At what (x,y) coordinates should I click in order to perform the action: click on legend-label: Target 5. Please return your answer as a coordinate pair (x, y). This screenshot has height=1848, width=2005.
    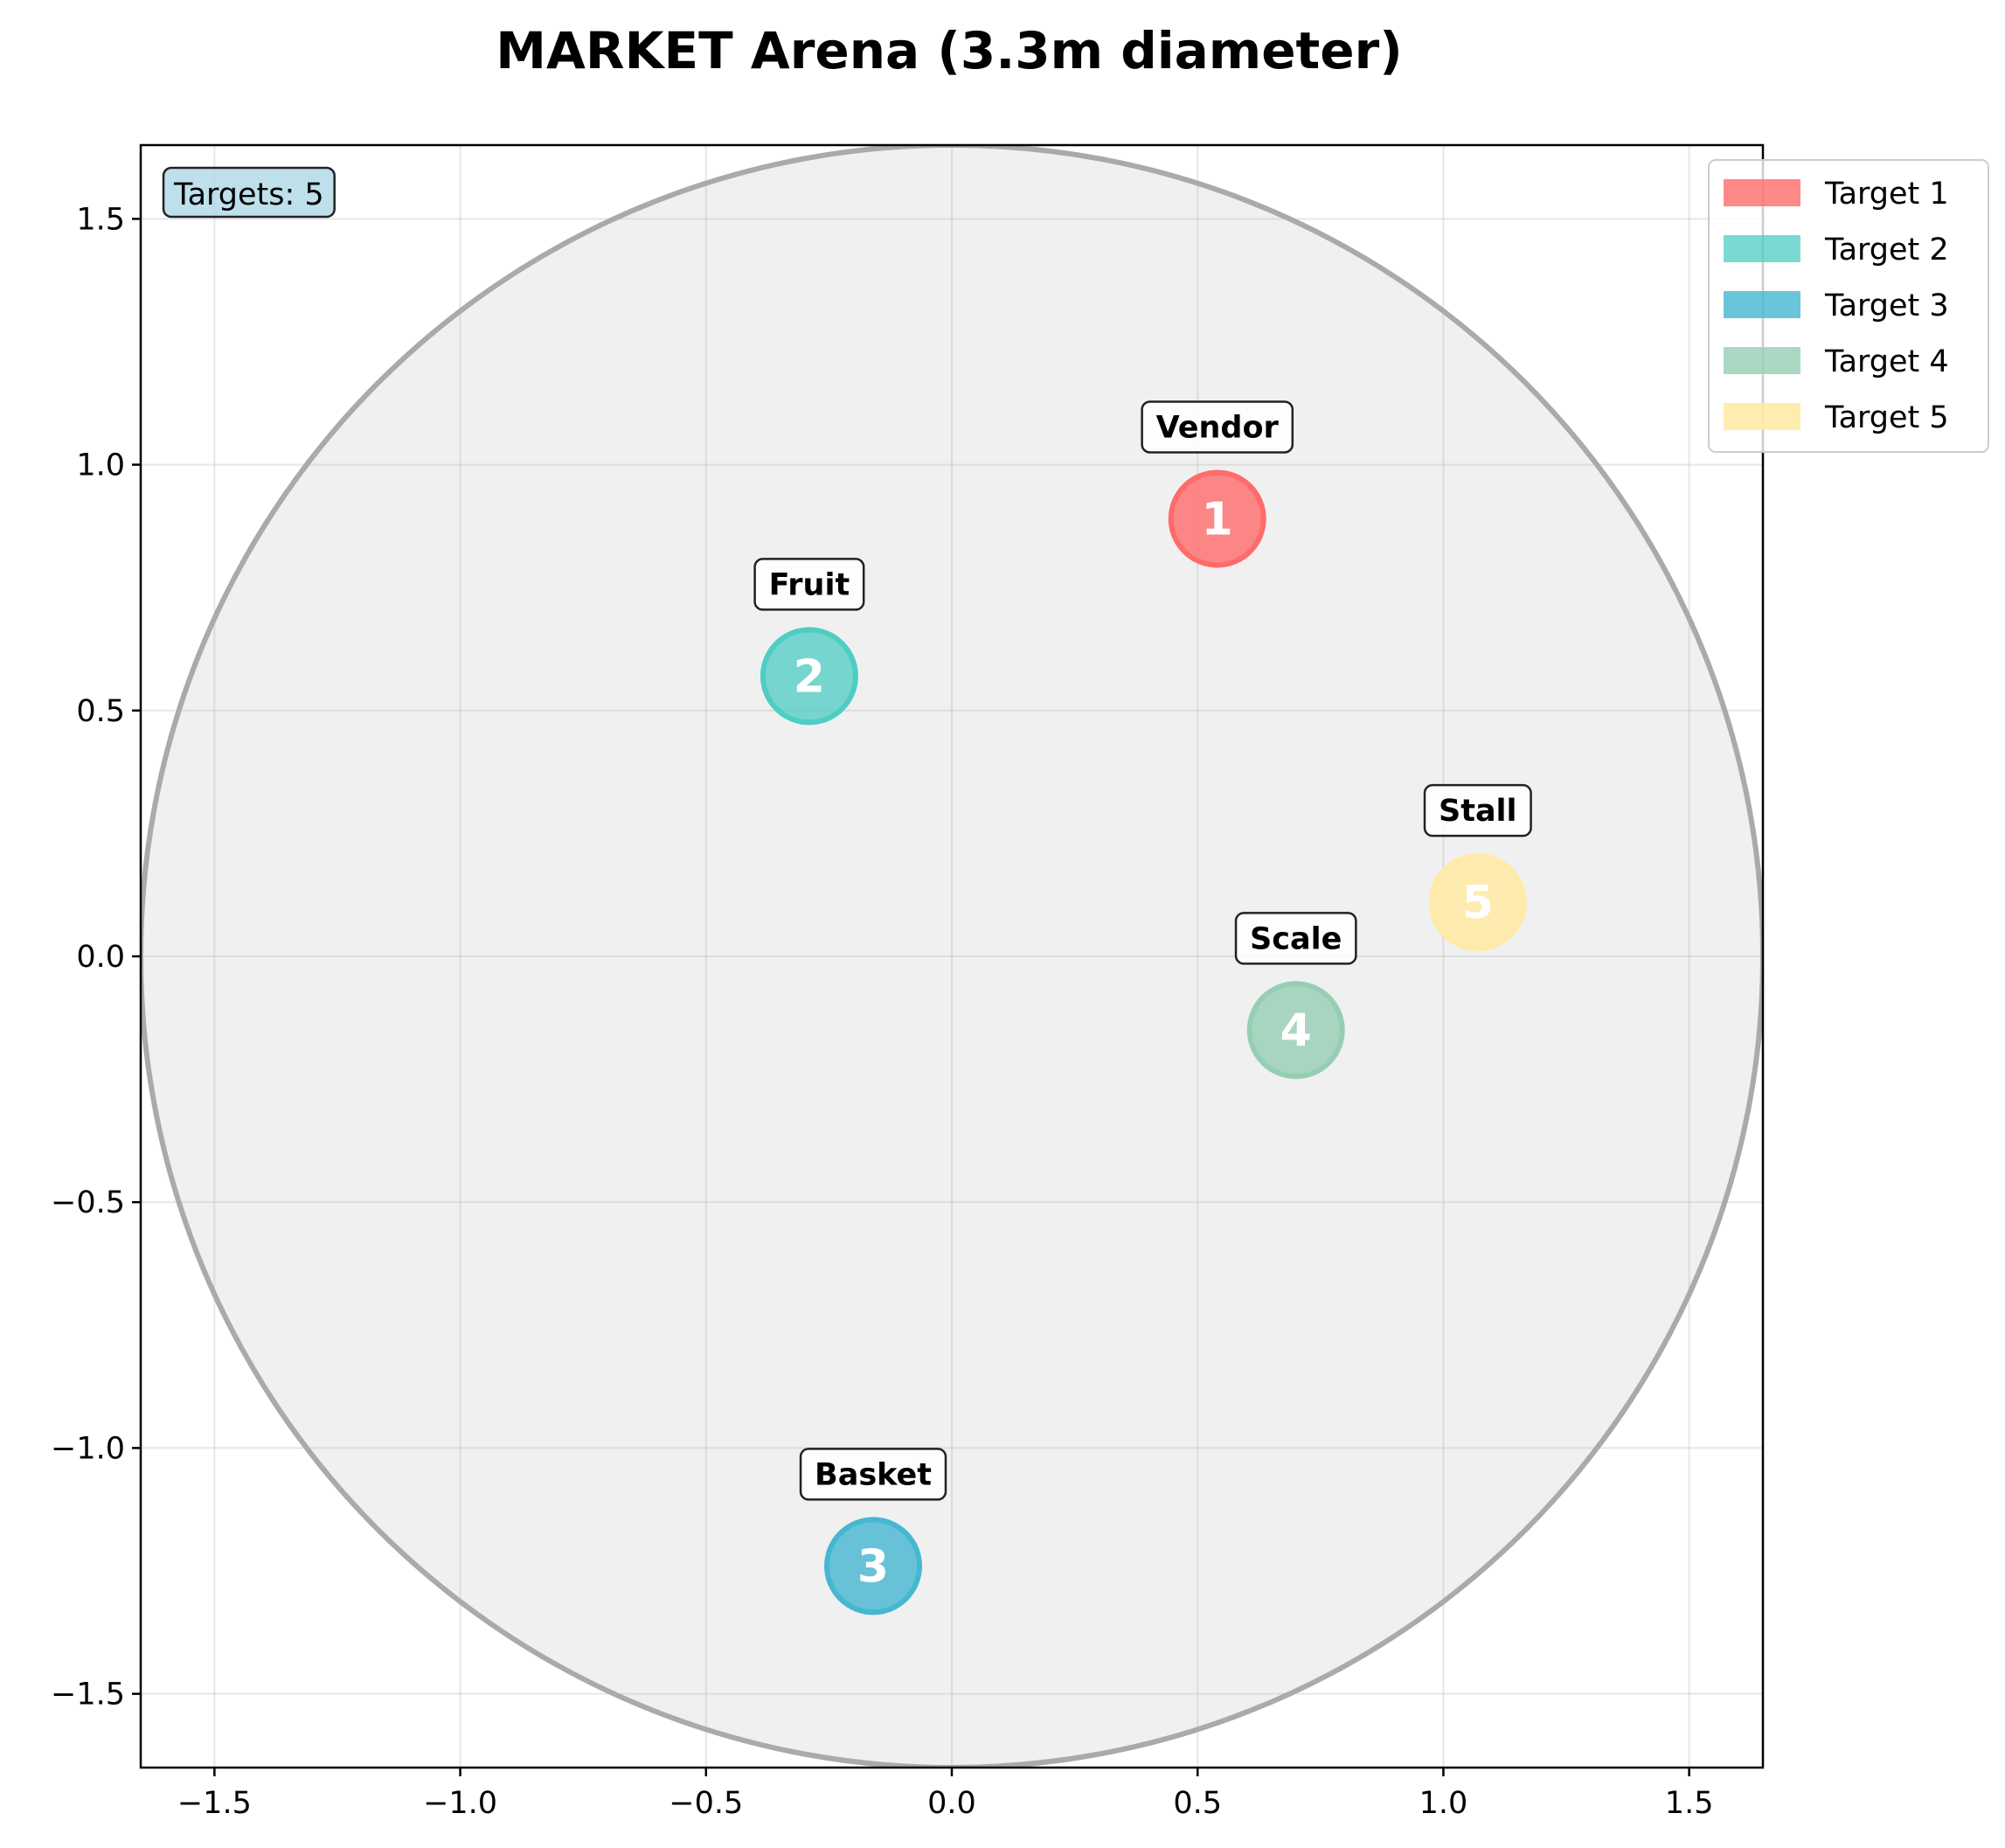
    Looking at the image, I should click on (1886, 418).